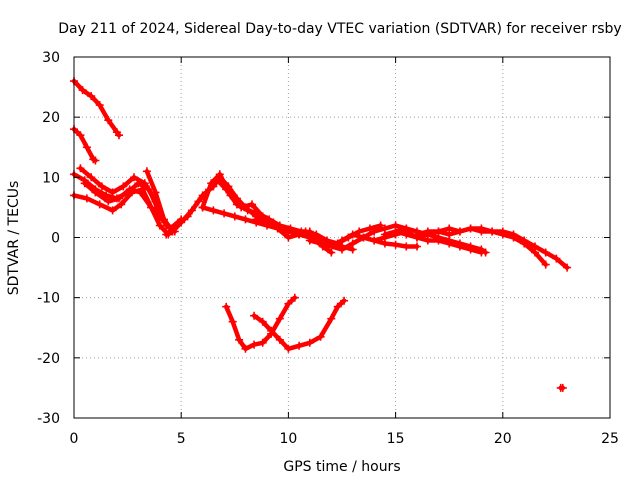  What do you see at coordinates (48, 419) in the screenshot?
I see `y-tick-label: -30` at bounding box center [48, 419].